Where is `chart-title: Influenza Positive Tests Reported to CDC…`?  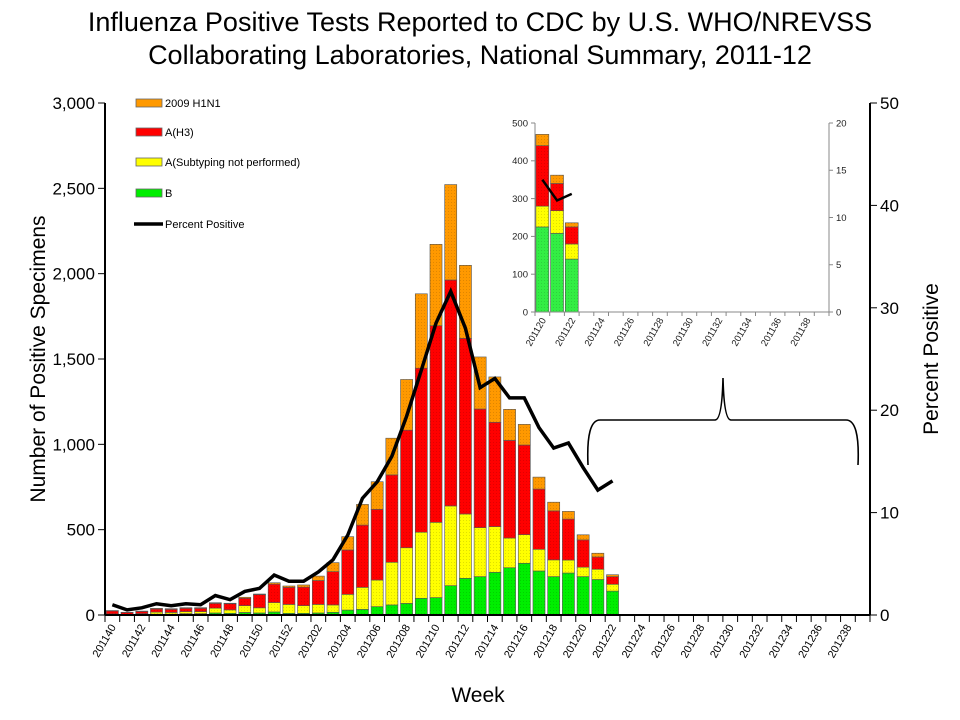
chart-title: Influenza Positive Tests Reported to CDC… is located at coordinates (480, 39).